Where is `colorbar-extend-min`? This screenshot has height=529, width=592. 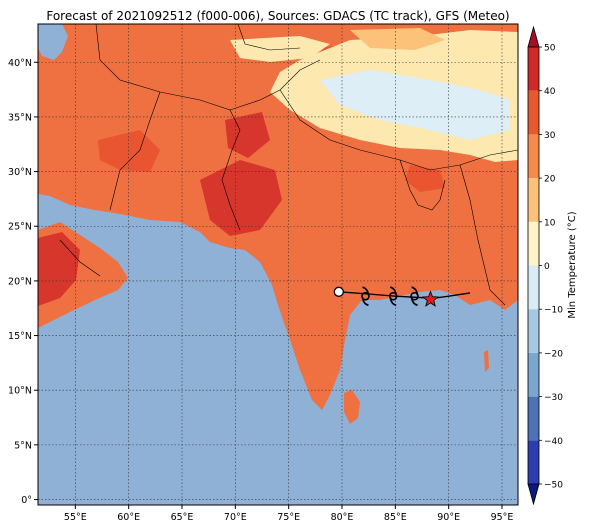 colorbar-extend-min is located at coordinates (533, 494).